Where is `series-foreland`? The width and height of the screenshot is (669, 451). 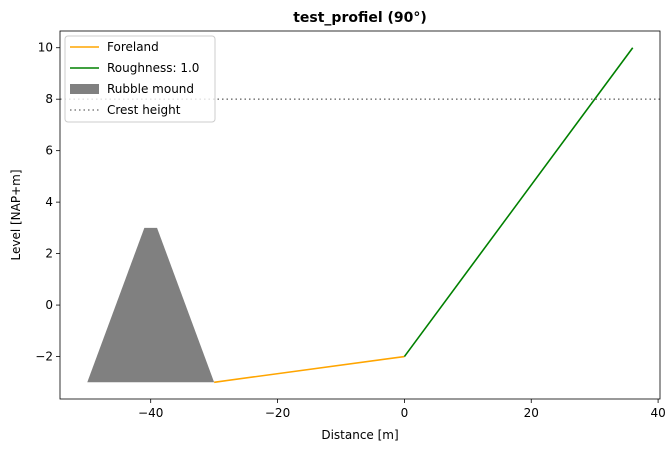 series-foreland is located at coordinates (309, 369).